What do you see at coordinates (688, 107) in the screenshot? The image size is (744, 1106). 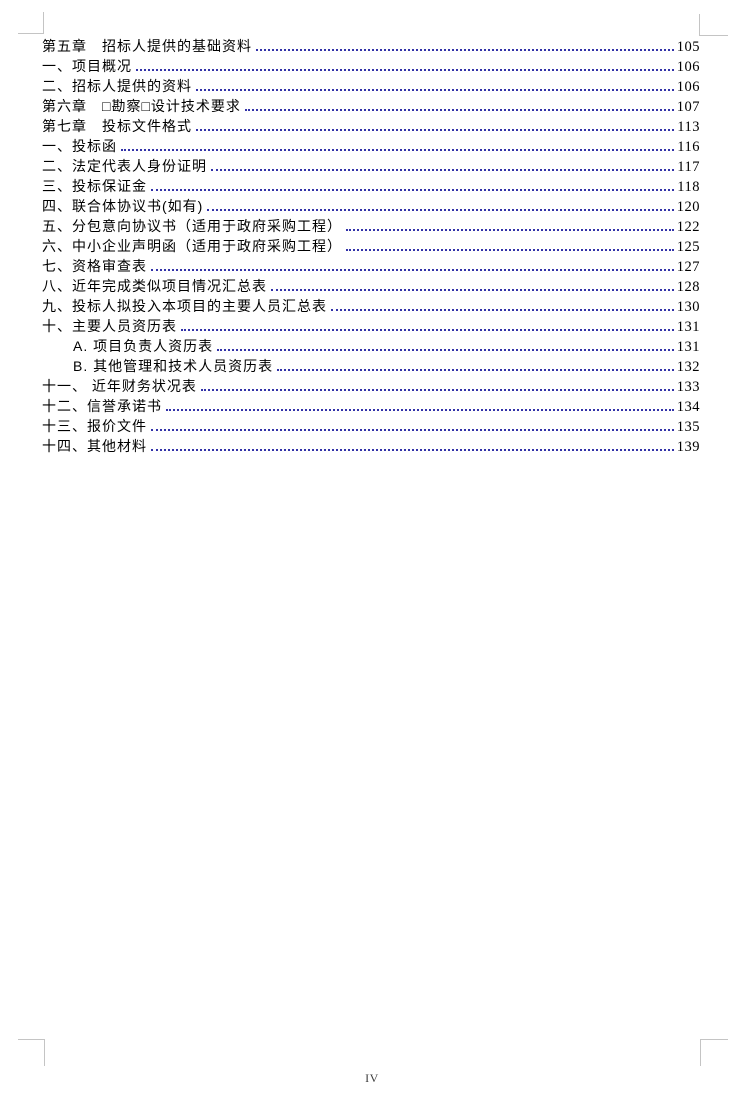 I see `toc-entry-page-number: 107` at bounding box center [688, 107].